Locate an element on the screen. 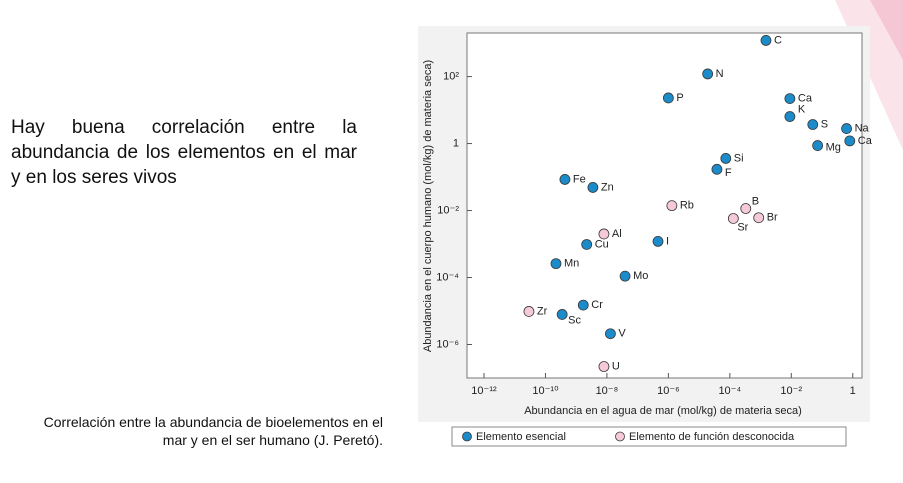  y-tick-label: 10⁻⁶ is located at coordinates (447, 344).